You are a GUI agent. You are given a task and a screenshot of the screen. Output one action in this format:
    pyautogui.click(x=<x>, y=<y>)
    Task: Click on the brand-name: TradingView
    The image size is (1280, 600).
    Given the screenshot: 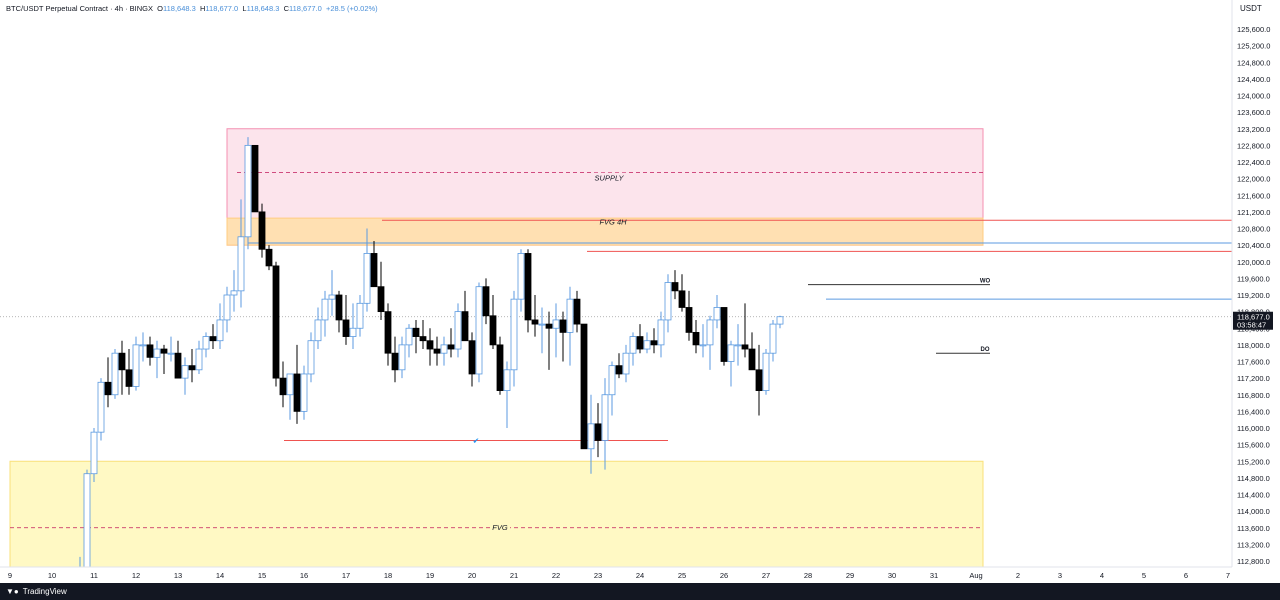 What is the action you would take?
    pyautogui.click(x=44, y=591)
    